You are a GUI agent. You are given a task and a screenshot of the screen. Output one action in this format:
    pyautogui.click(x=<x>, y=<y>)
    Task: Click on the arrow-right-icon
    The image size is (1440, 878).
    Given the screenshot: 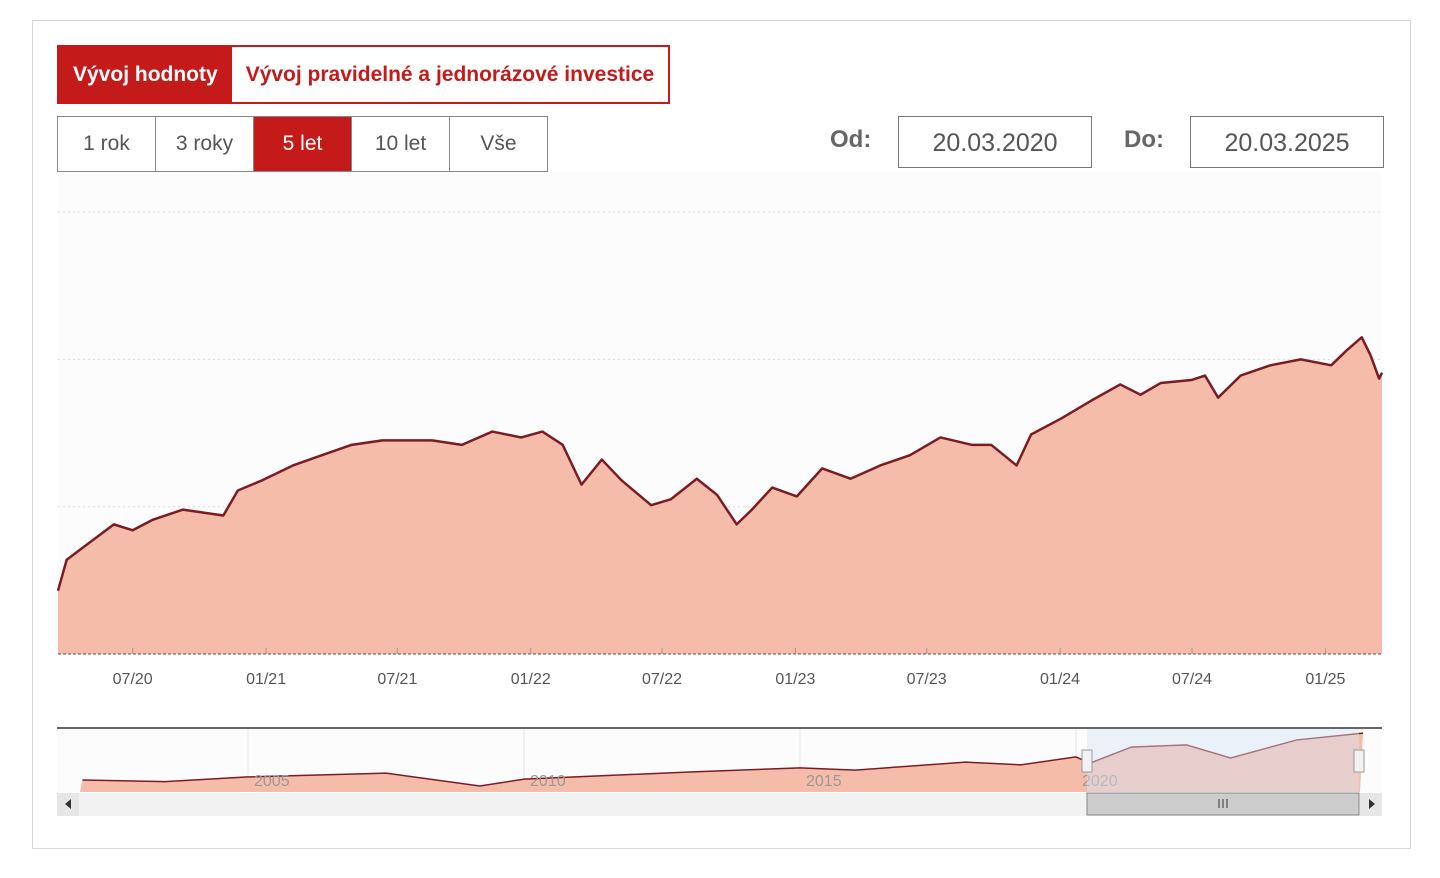 What is the action you would take?
    pyautogui.click(x=1372, y=804)
    